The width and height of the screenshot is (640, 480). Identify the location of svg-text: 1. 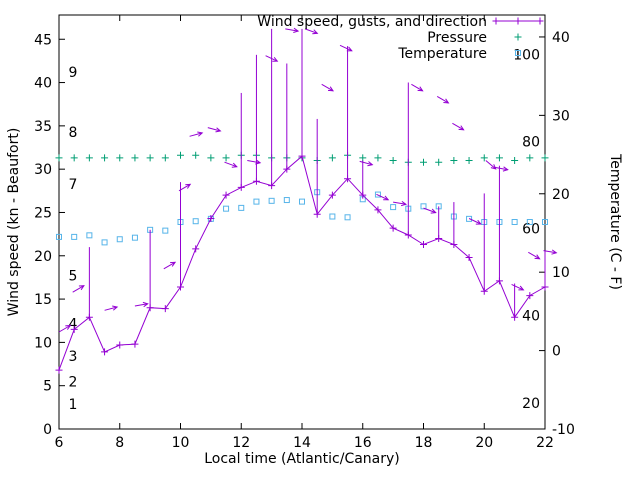
(73, 405).